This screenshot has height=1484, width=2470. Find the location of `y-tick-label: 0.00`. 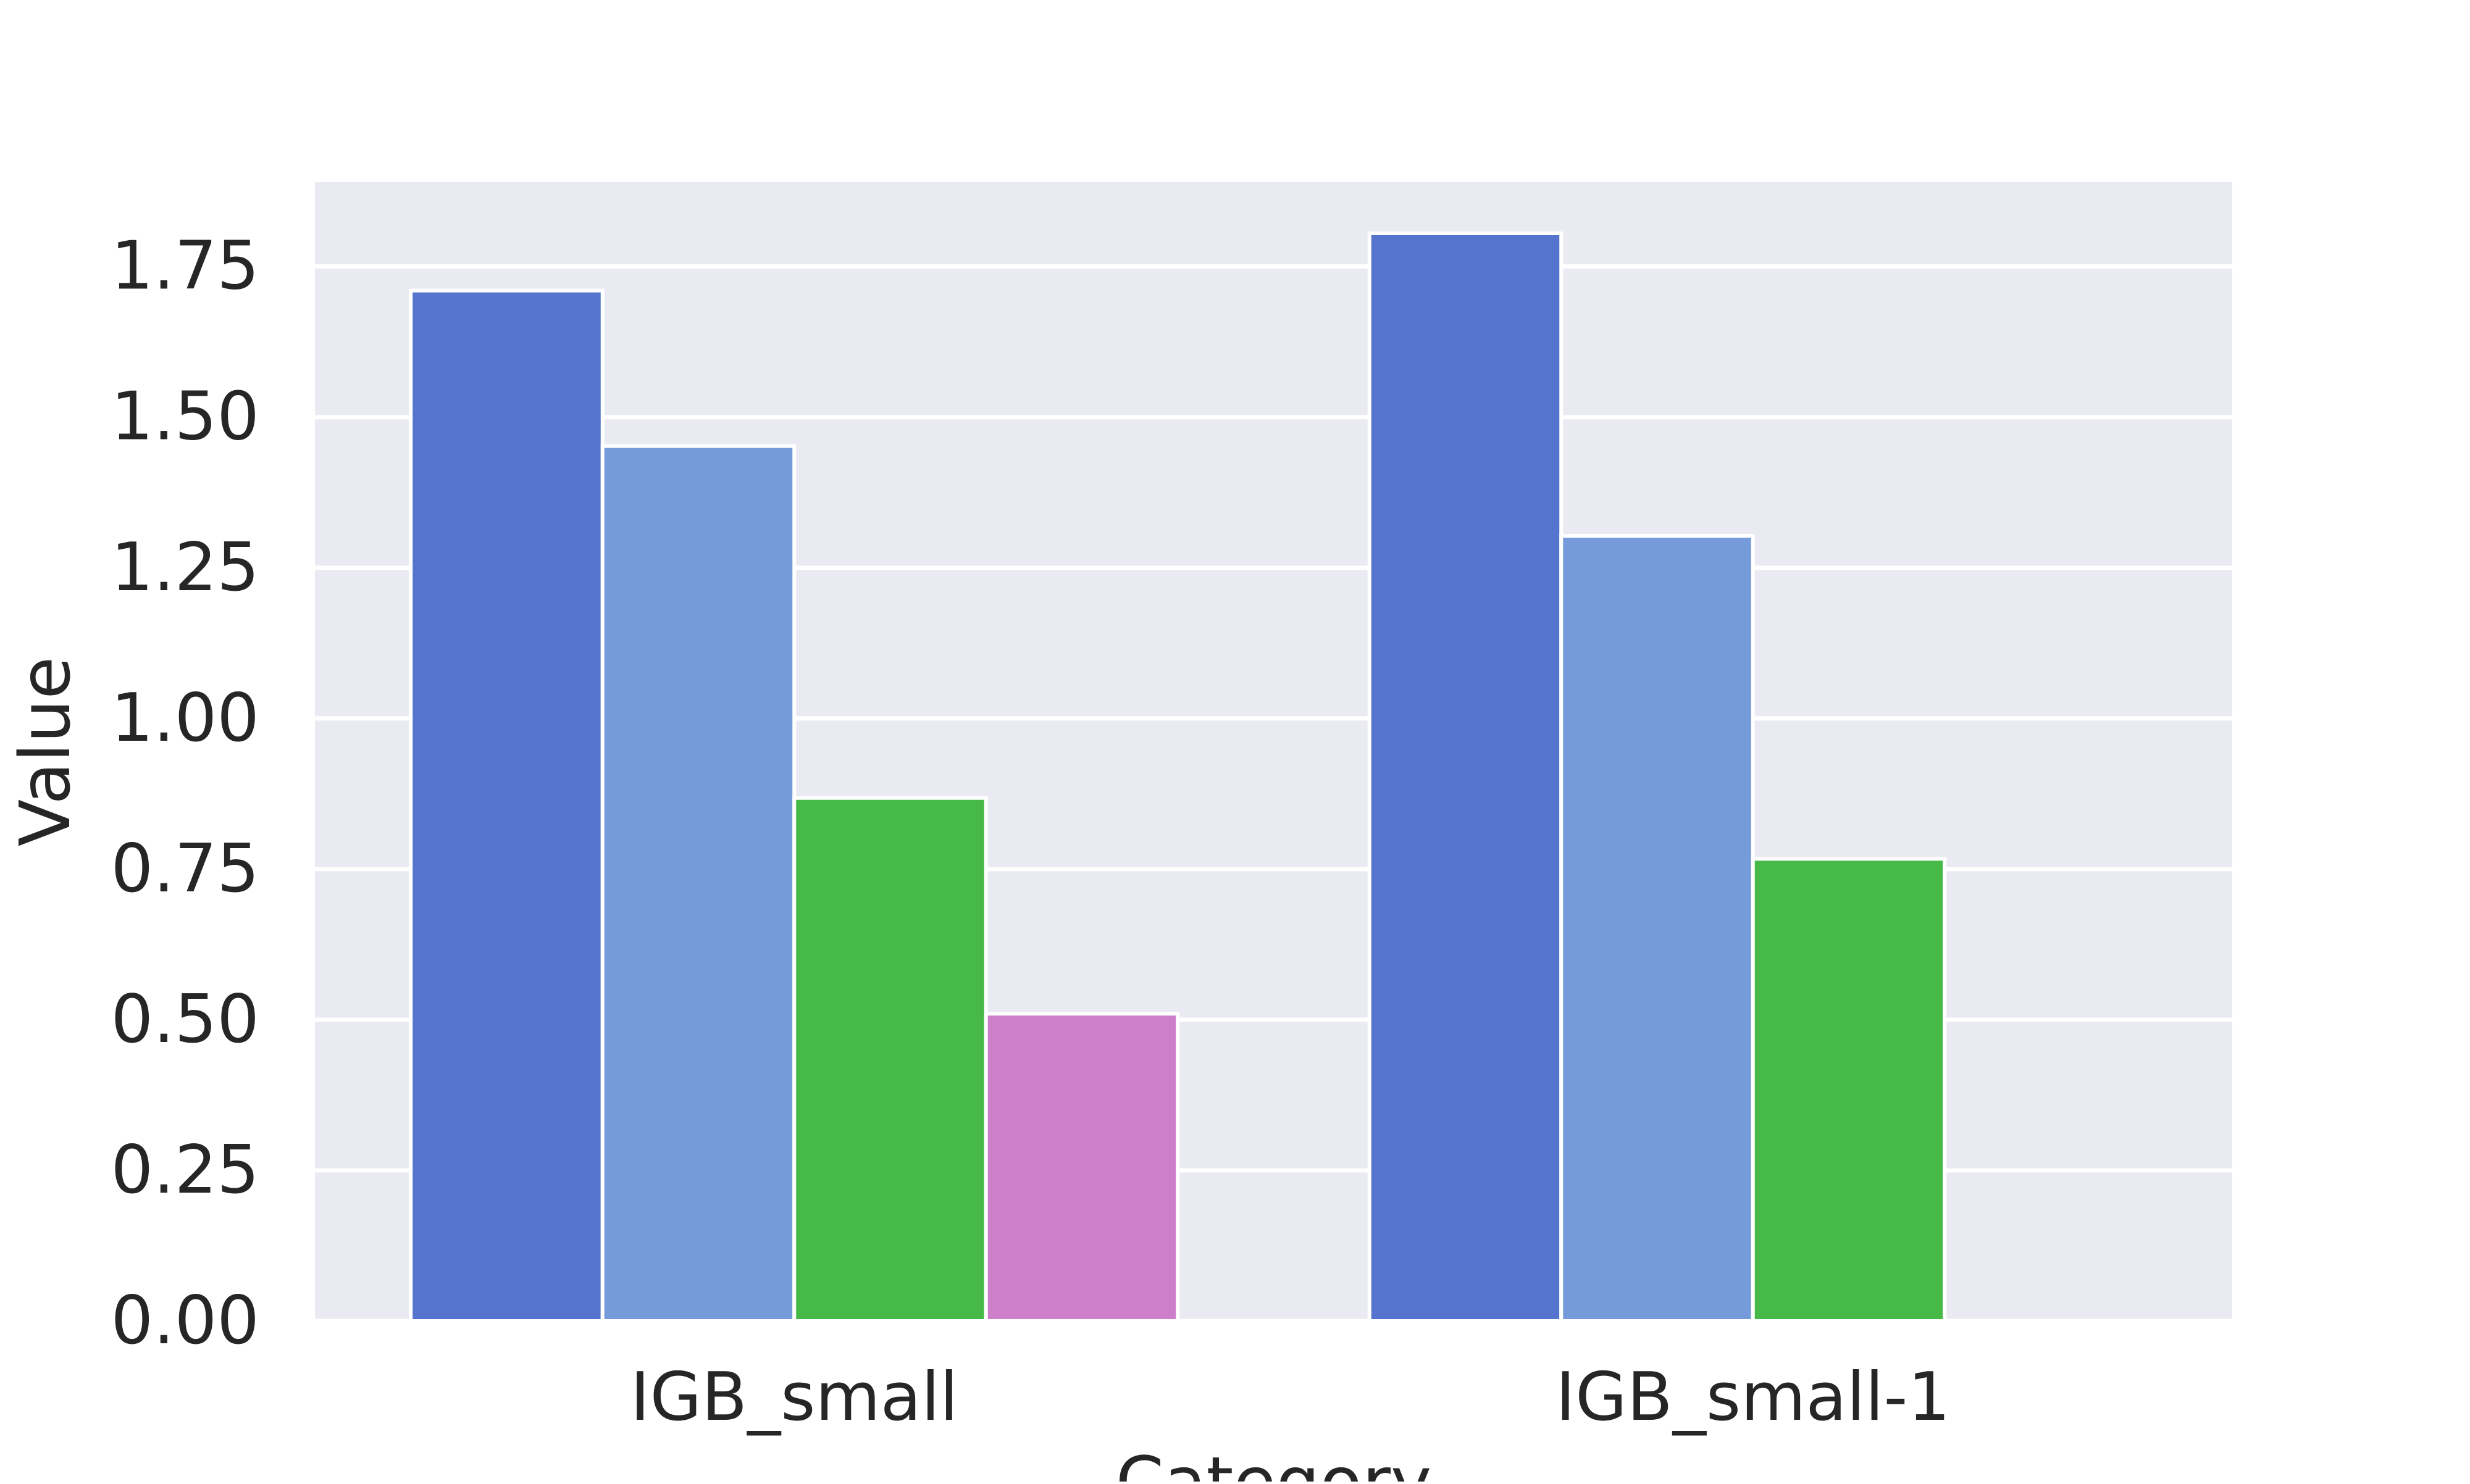

y-tick-label: 0.00 is located at coordinates (185, 1320).